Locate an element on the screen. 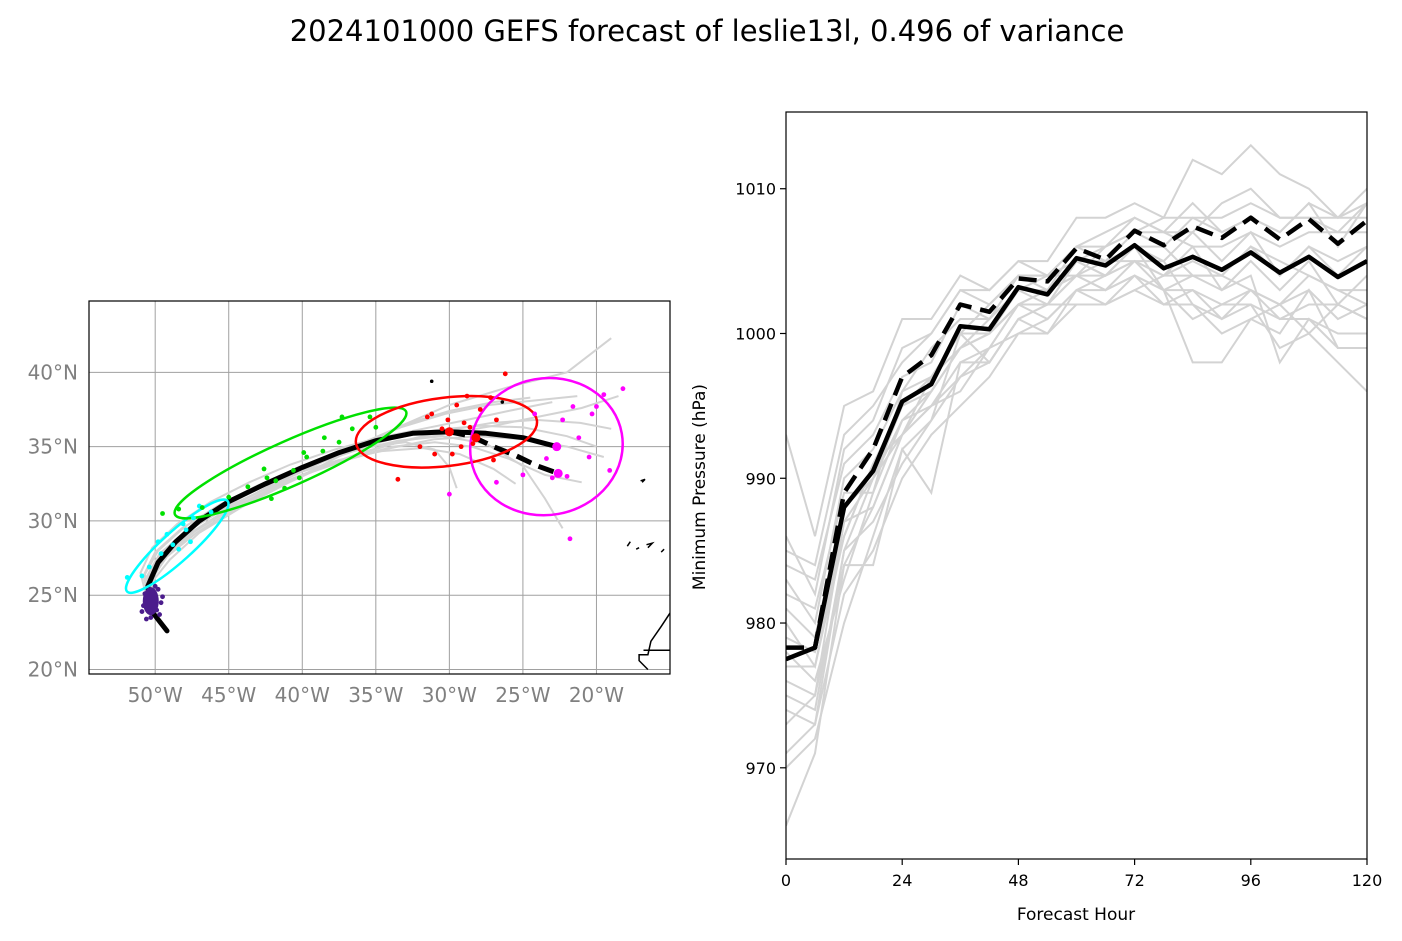 The width and height of the screenshot is (1402, 941). lon-tick-label-2: 40°W is located at coordinates (302, 695).